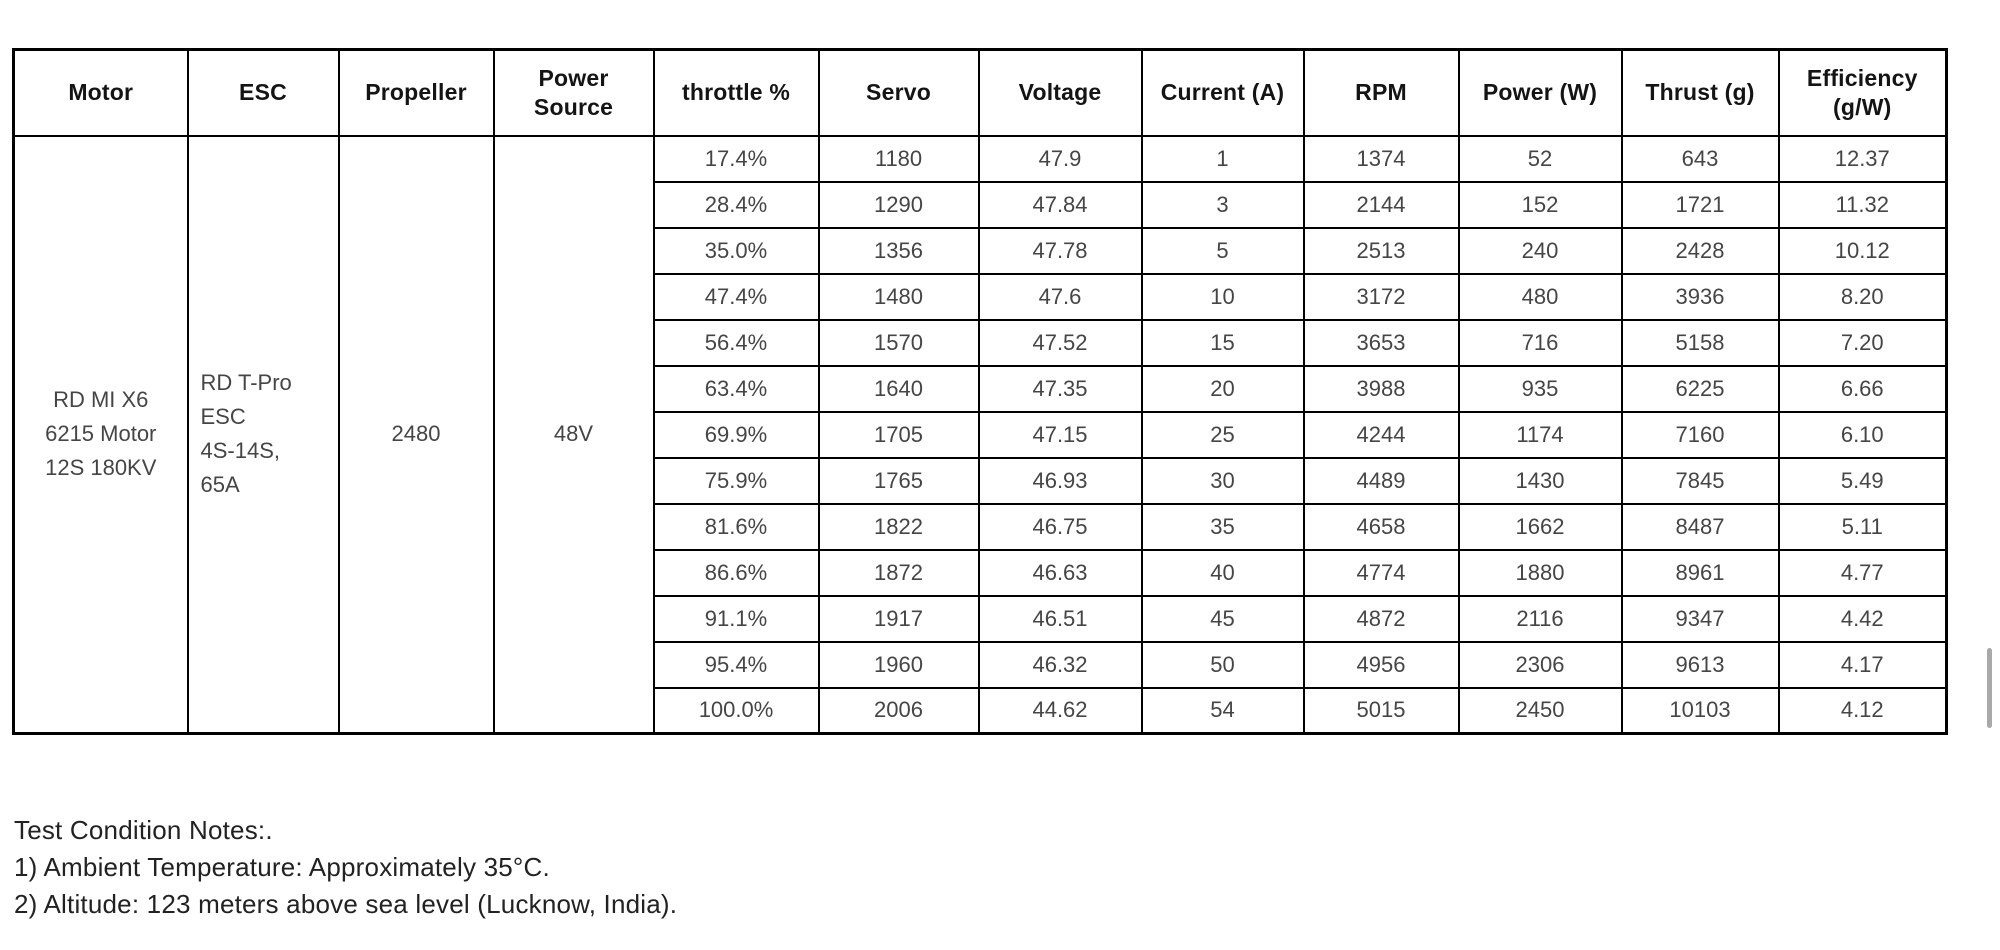 Image resolution: width=2000 pixels, height=950 pixels. What do you see at coordinates (898, 342) in the screenshot?
I see `cell-servo: 1570` at bounding box center [898, 342].